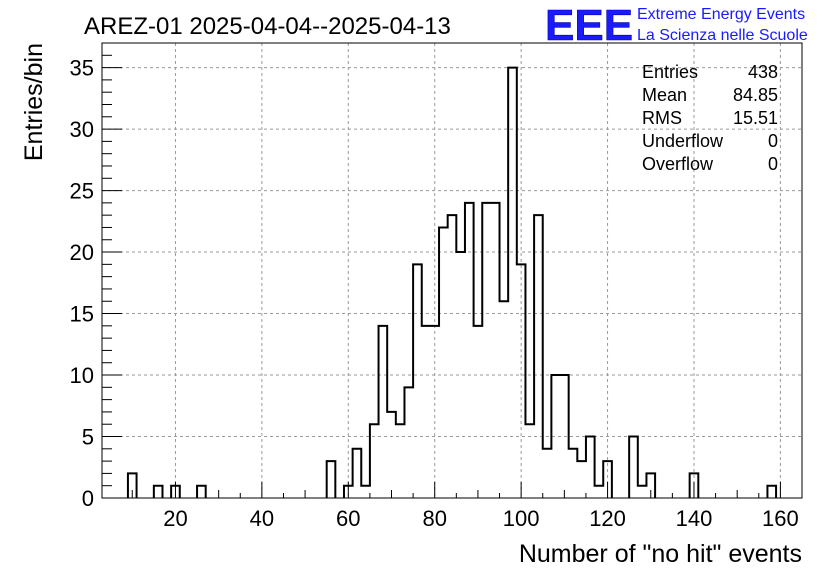 The image size is (836, 572). What do you see at coordinates (82, 375) in the screenshot?
I see `y-tick-label: 10` at bounding box center [82, 375].